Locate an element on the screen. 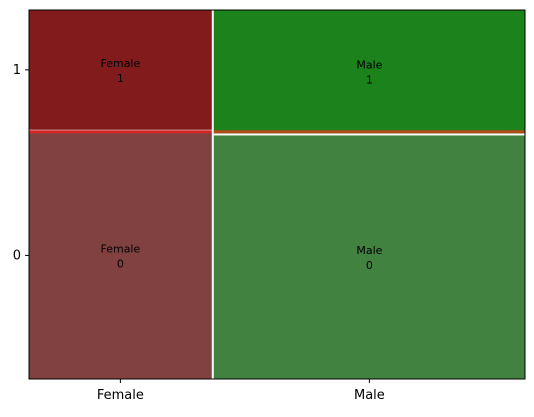  y-tick-label: 0 is located at coordinates (17, 255).